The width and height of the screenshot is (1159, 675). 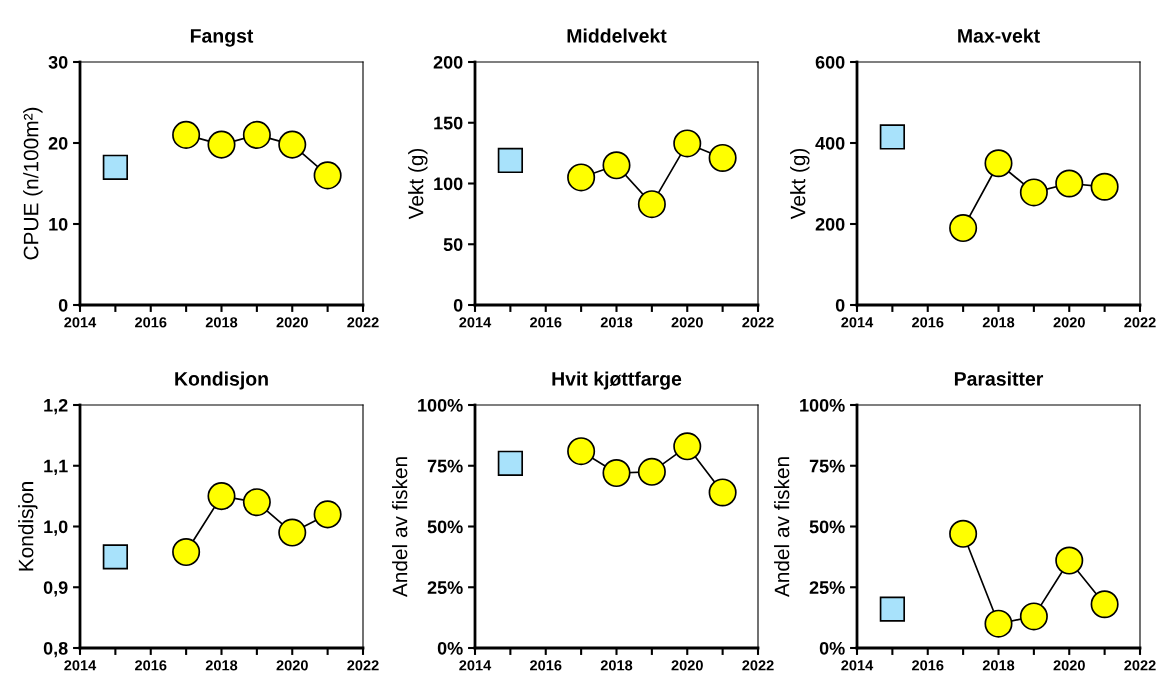 What do you see at coordinates (999, 35) in the screenshot?
I see `chart-title: Max-vekt` at bounding box center [999, 35].